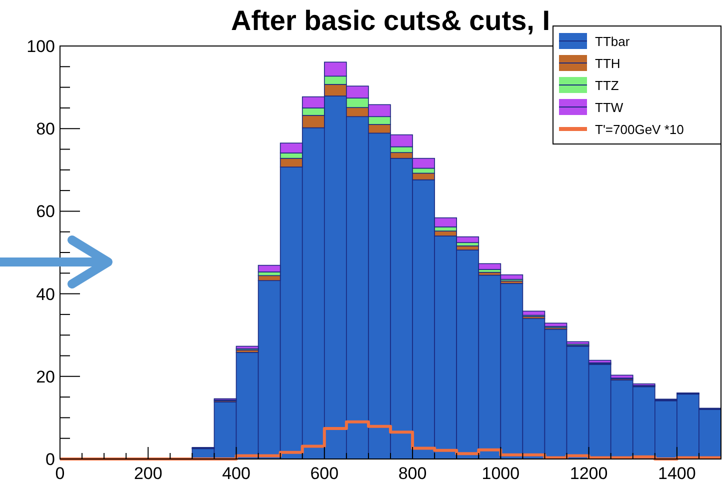  Describe the element at coordinates (501, 473) in the screenshot. I see `x-tick-label: 1000` at that location.